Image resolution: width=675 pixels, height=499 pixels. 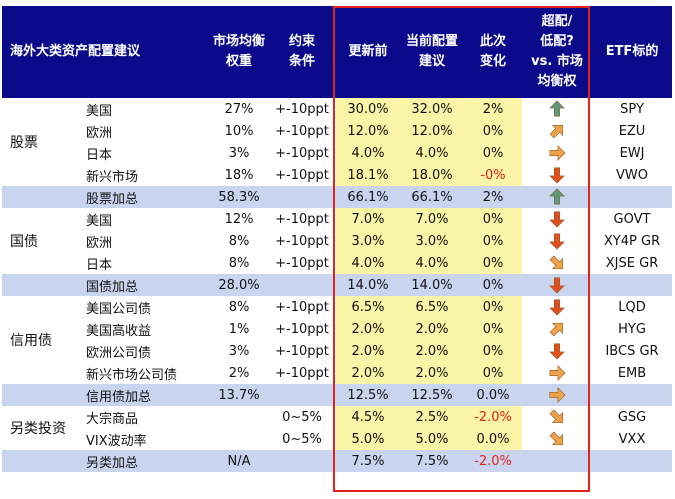 What do you see at coordinates (119, 353) in the screenshot?
I see `asset-name: 欧洲公司债` at bounding box center [119, 353].